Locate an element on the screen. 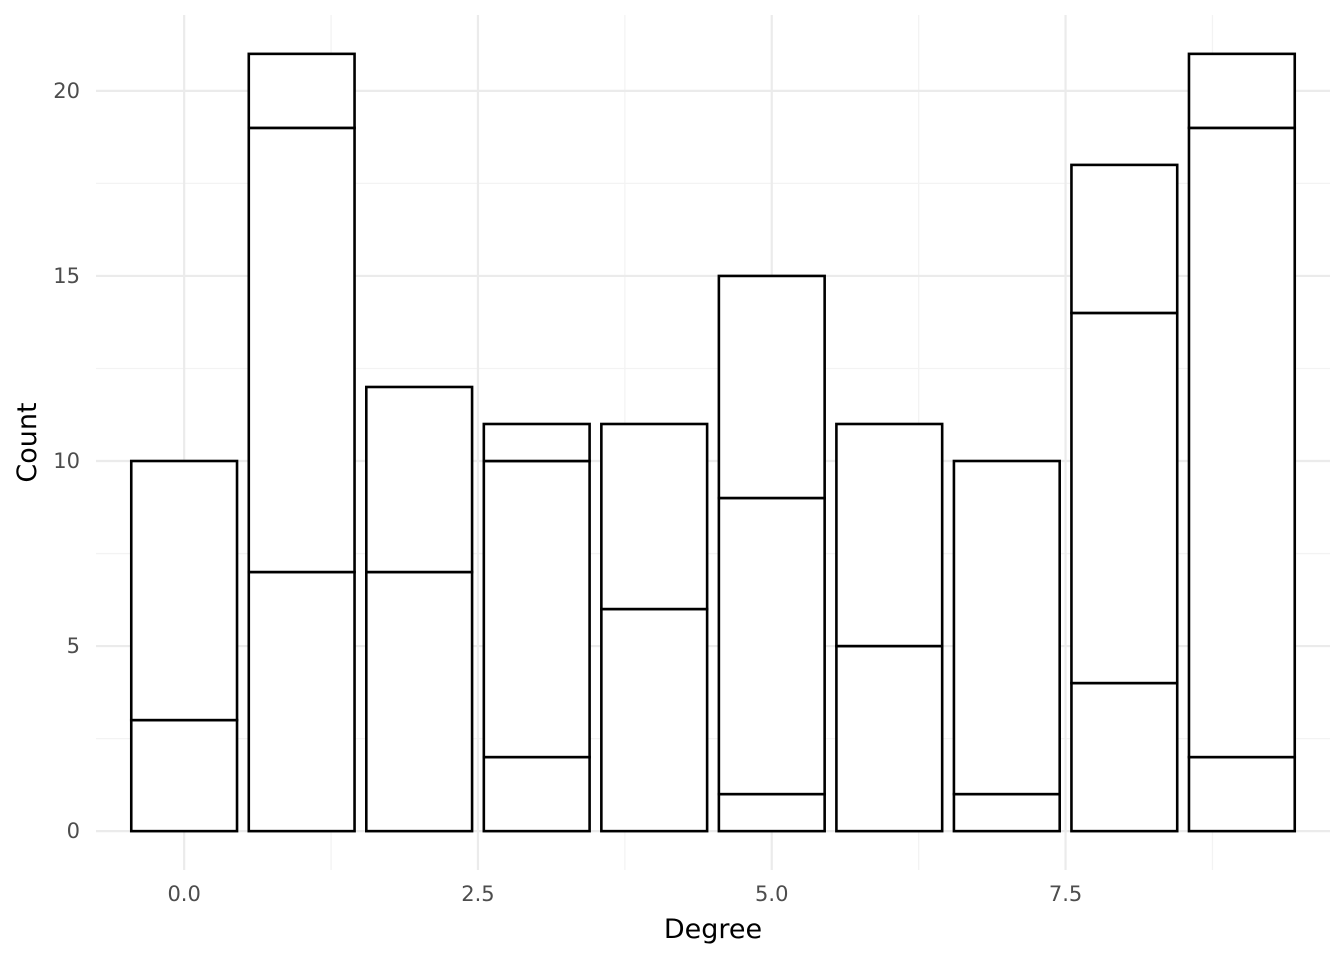  y-tick-label: 0 is located at coordinates (73, 831).